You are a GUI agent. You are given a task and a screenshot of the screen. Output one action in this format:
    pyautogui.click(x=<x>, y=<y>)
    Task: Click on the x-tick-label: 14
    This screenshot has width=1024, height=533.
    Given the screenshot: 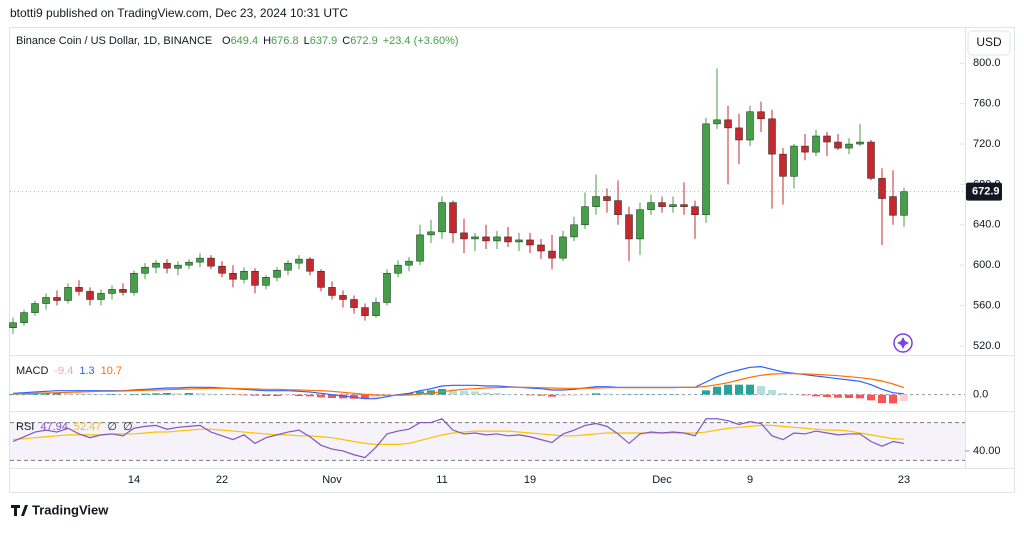 What is the action you would take?
    pyautogui.click(x=134, y=480)
    